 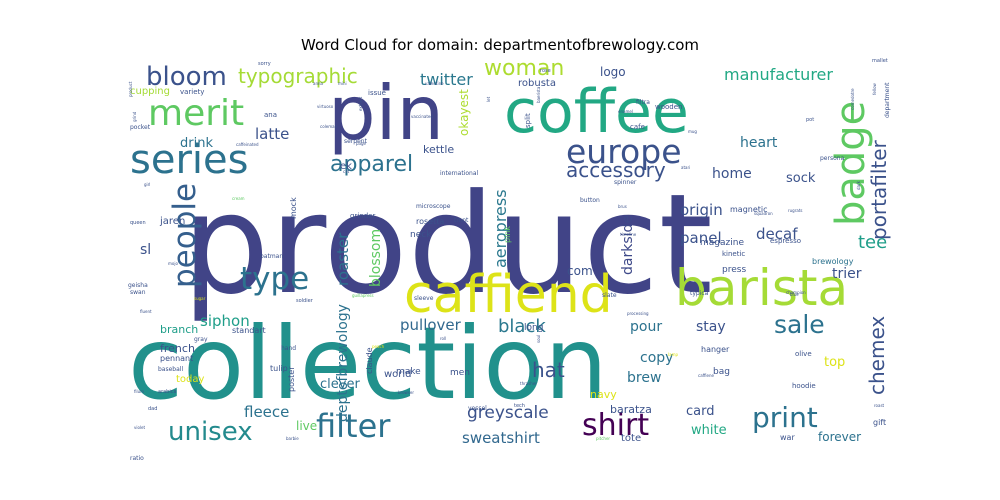 I want to click on word-enamel: enamel, so click(x=625, y=111).